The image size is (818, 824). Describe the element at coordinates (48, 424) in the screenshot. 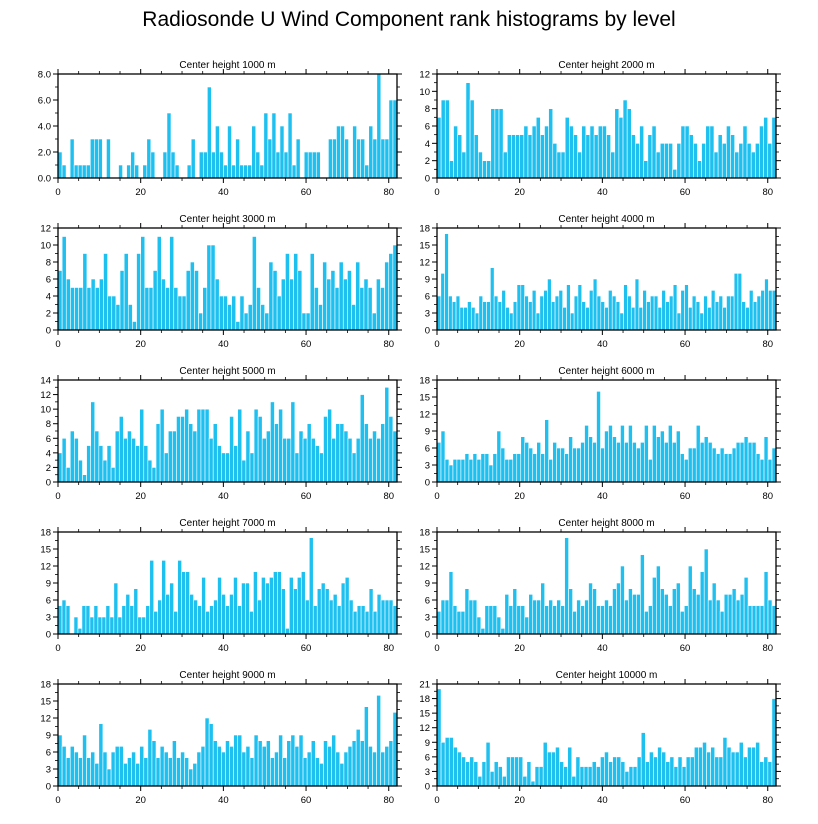

I see `y-tick-label: 8` at that location.